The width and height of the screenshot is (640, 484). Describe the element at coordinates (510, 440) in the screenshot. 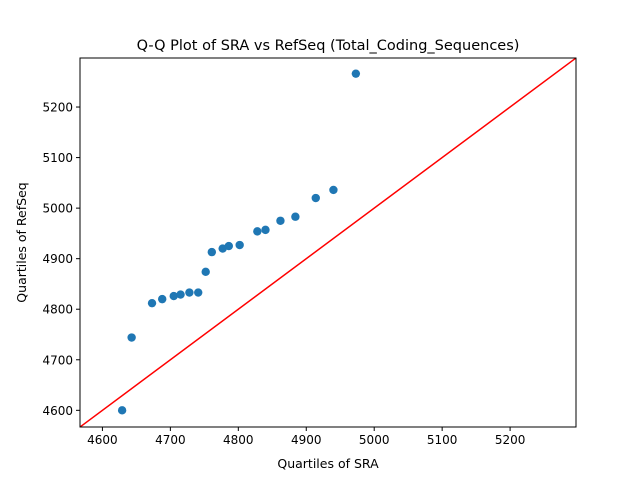

I see `x-tick-label: 5200` at that location.